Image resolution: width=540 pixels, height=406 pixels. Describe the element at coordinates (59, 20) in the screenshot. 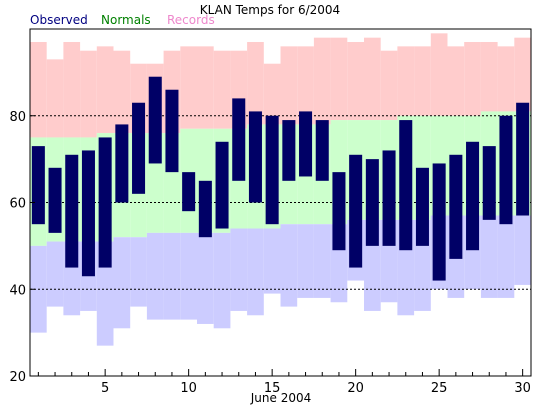

I see `legend-observed: Observed` at that location.